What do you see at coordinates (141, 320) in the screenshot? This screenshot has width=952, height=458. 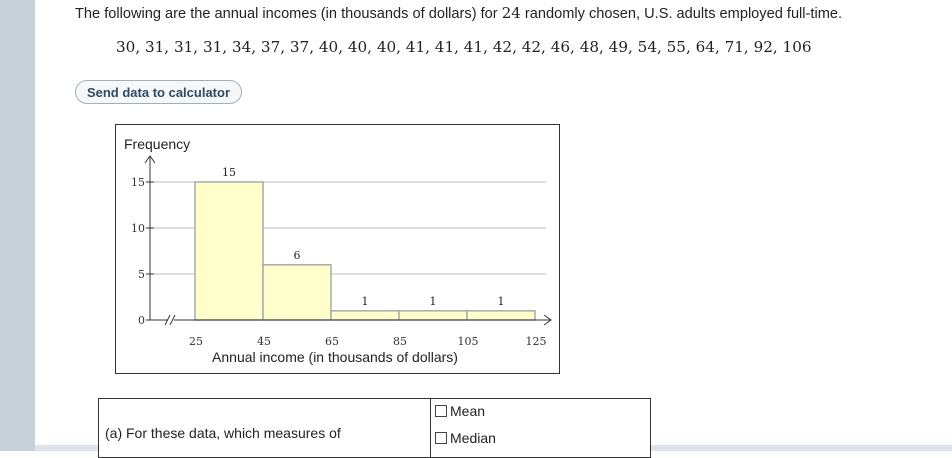 I see `y-tick-label: 0` at bounding box center [141, 320].